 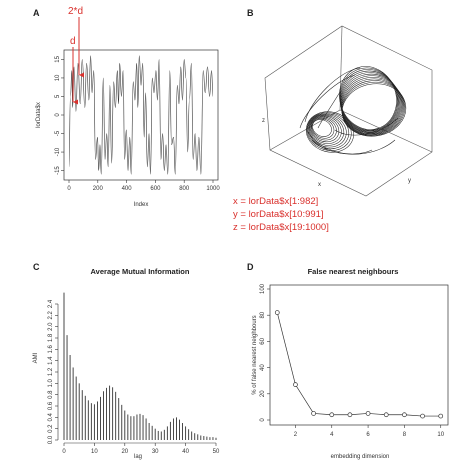 What do you see at coordinates (51, 405) in the screenshot?
I see `panel-c-ytick-label: 0.6` at bounding box center [51, 405].